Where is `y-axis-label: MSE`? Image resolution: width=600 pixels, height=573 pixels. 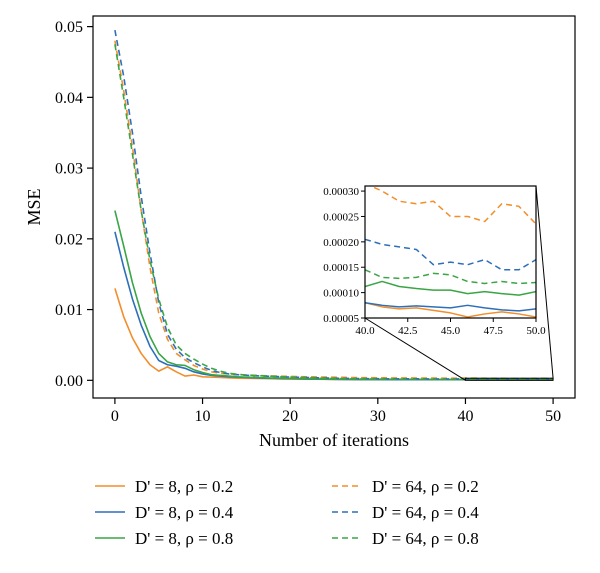
y-axis-label: MSE is located at coordinates (34, 206).